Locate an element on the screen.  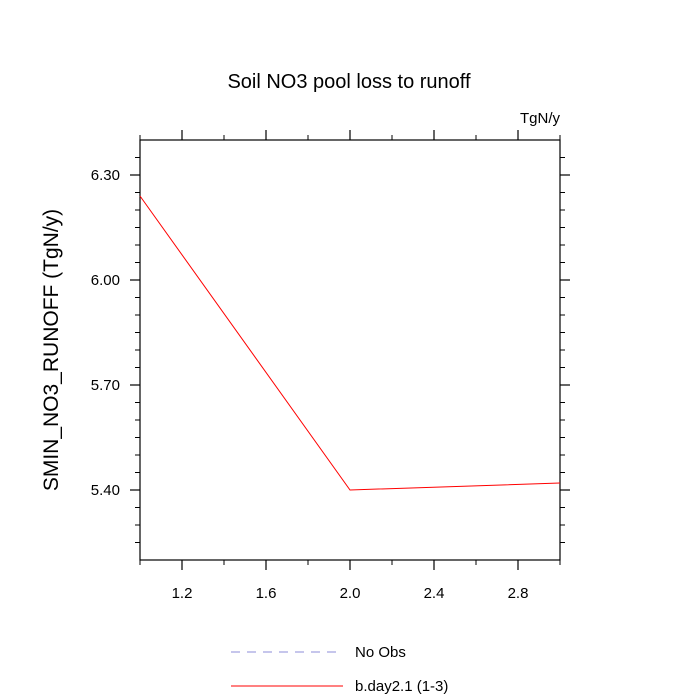
y-tick-label: 6.00 is located at coordinates (105, 280).